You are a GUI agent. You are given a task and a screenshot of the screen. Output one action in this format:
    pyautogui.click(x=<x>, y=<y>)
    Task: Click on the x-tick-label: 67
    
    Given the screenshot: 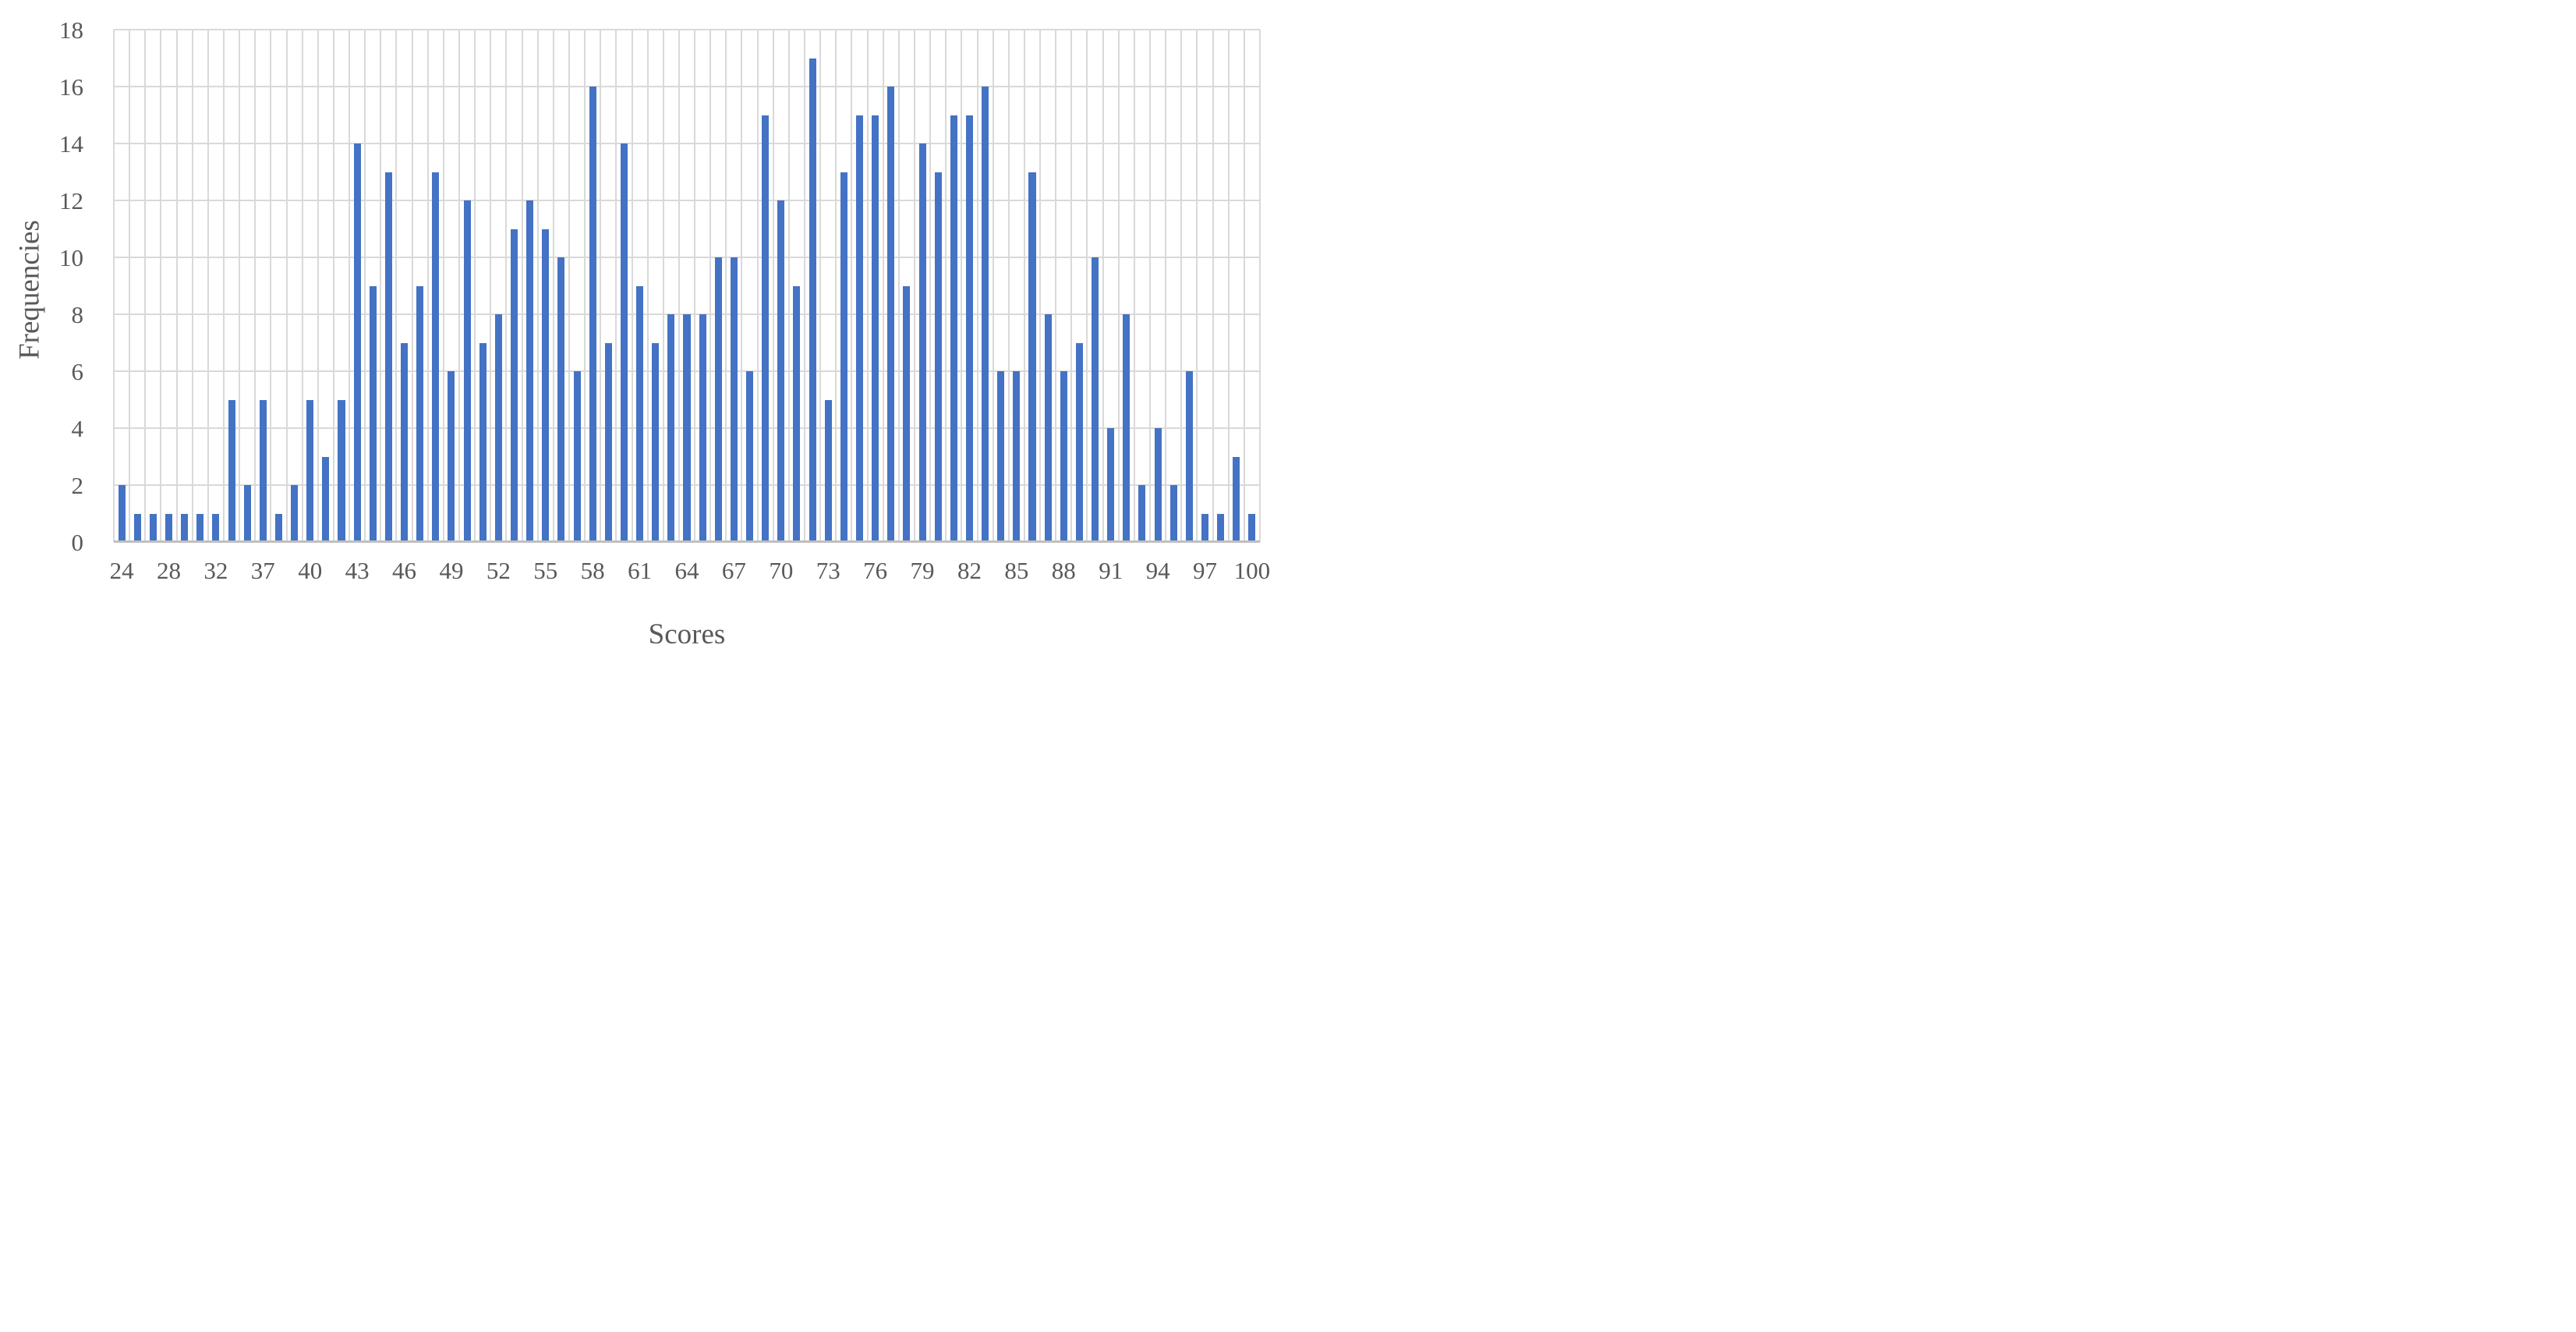 What is the action you would take?
    pyautogui.click(x=733, y=570)
    